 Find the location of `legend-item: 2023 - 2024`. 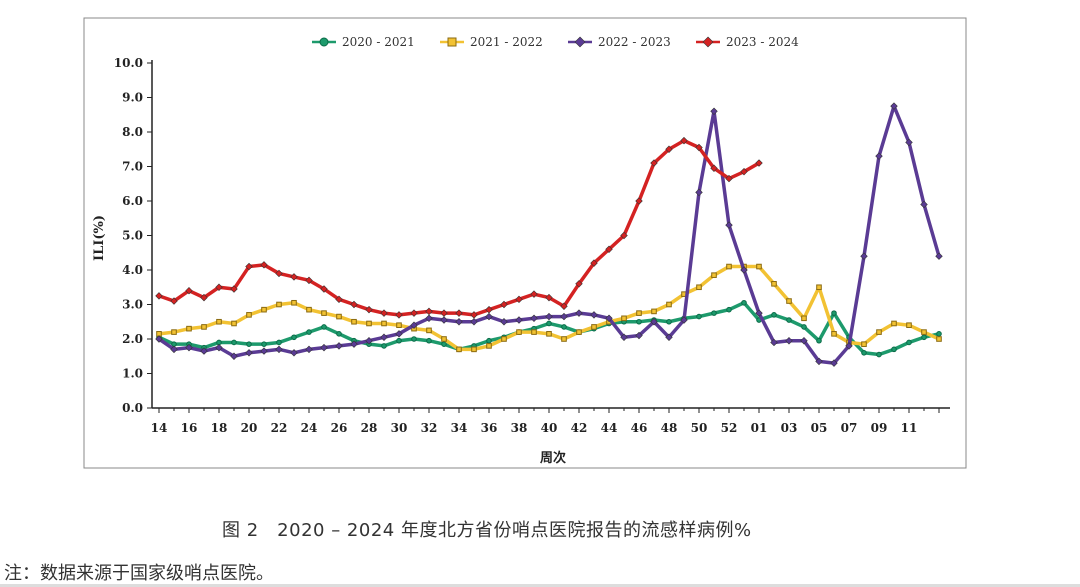

legend-item: 2023 - 2024 is located at coordinates (747, 42).